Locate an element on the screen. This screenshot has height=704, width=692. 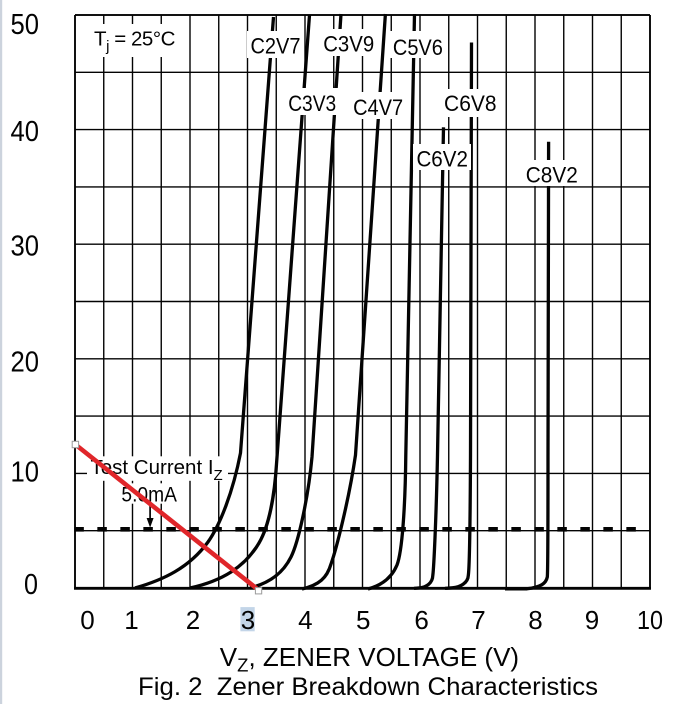
svg-text: C3V3 is located at coordinates (312, 103).